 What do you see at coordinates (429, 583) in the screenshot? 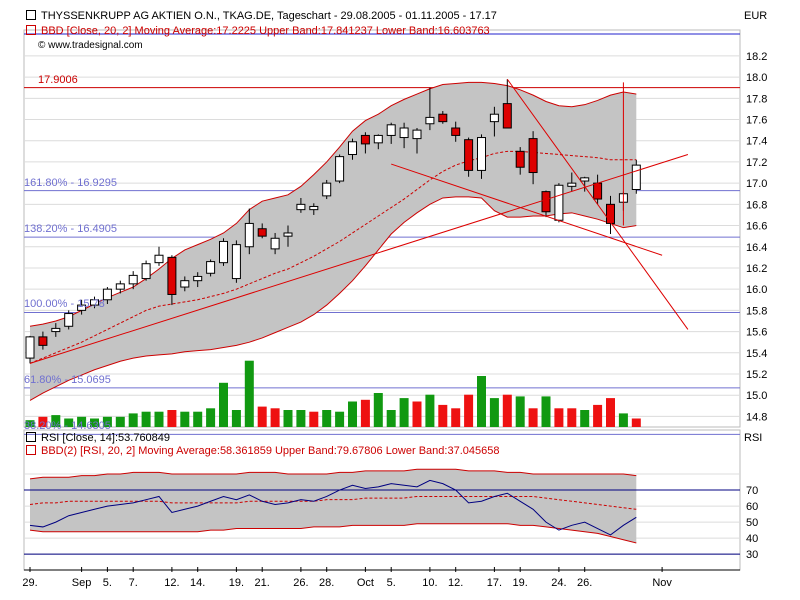
I see `x-tick-label: 10.` at bounding box center [429, 583].